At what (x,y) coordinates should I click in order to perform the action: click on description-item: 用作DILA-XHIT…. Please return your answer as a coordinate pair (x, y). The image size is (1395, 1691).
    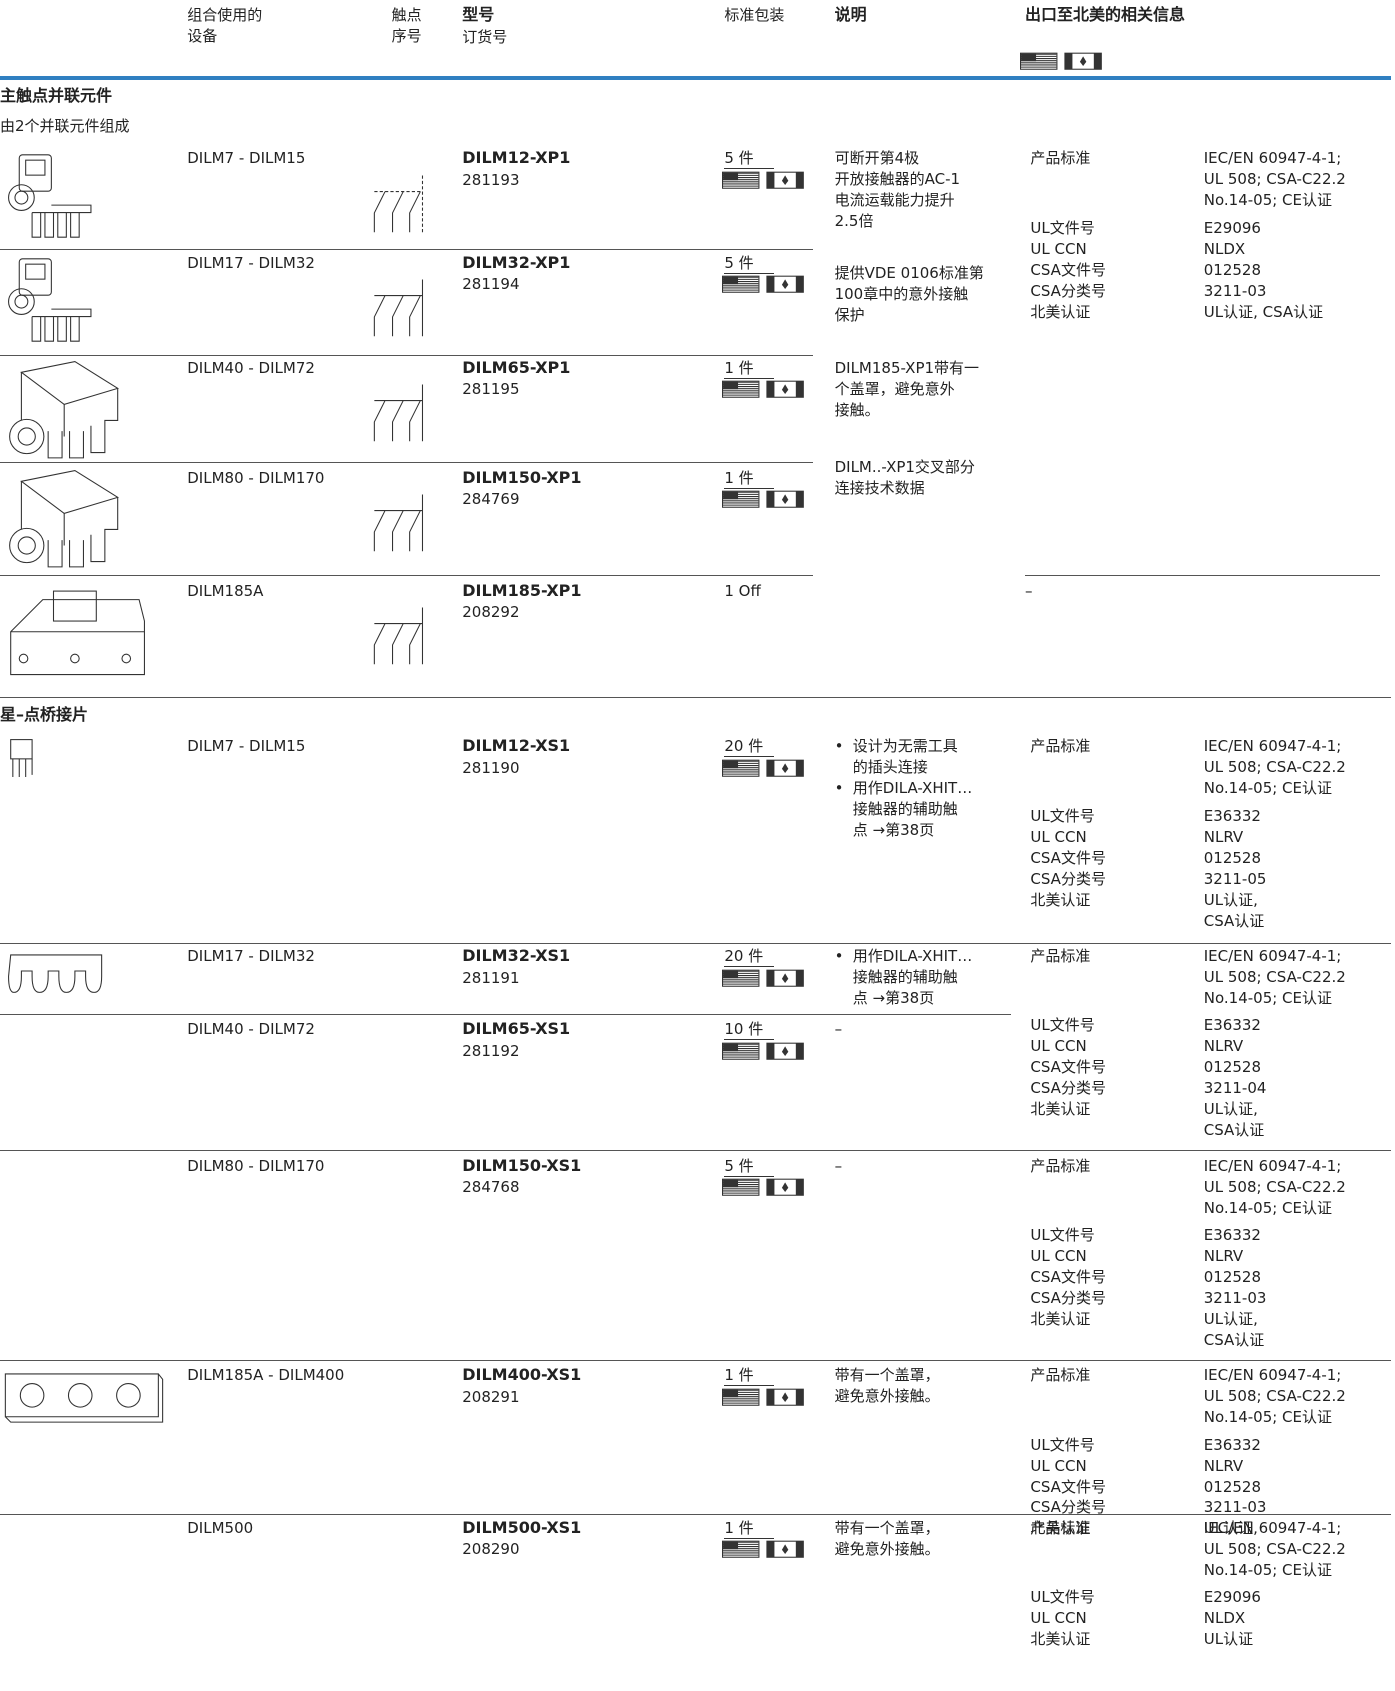
    Looking at the image, I should click on (912, 788).